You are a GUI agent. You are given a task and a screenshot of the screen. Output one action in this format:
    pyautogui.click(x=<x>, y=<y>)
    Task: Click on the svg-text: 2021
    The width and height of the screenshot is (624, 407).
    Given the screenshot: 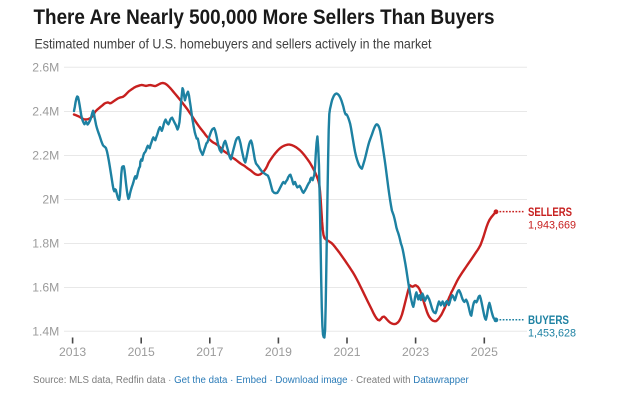 What is the action you would take?
    pyautogui.click(x=346, y=352)
    